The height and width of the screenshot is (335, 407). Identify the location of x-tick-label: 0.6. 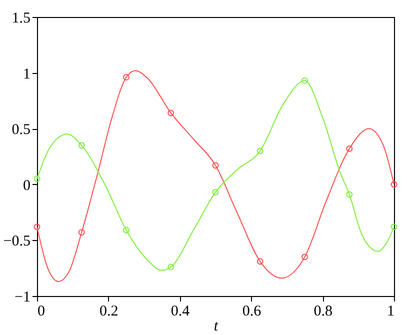
(252, 312).